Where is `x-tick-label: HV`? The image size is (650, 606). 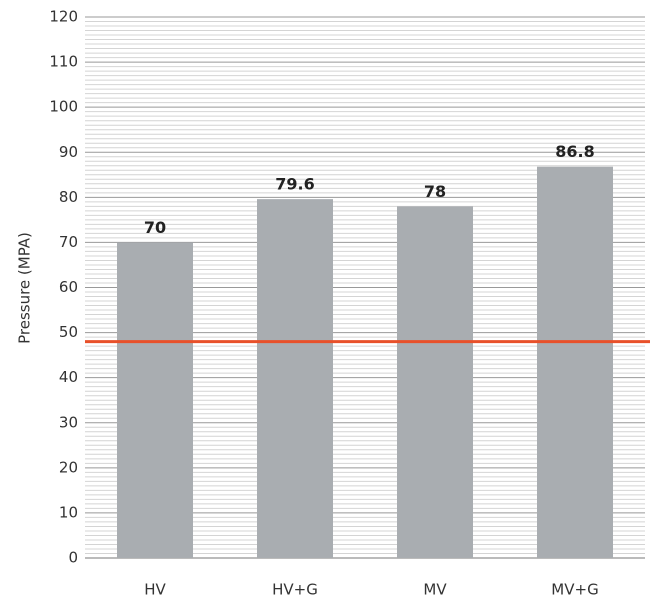 x-tick-label: HV is located at coordinates (155, 590).